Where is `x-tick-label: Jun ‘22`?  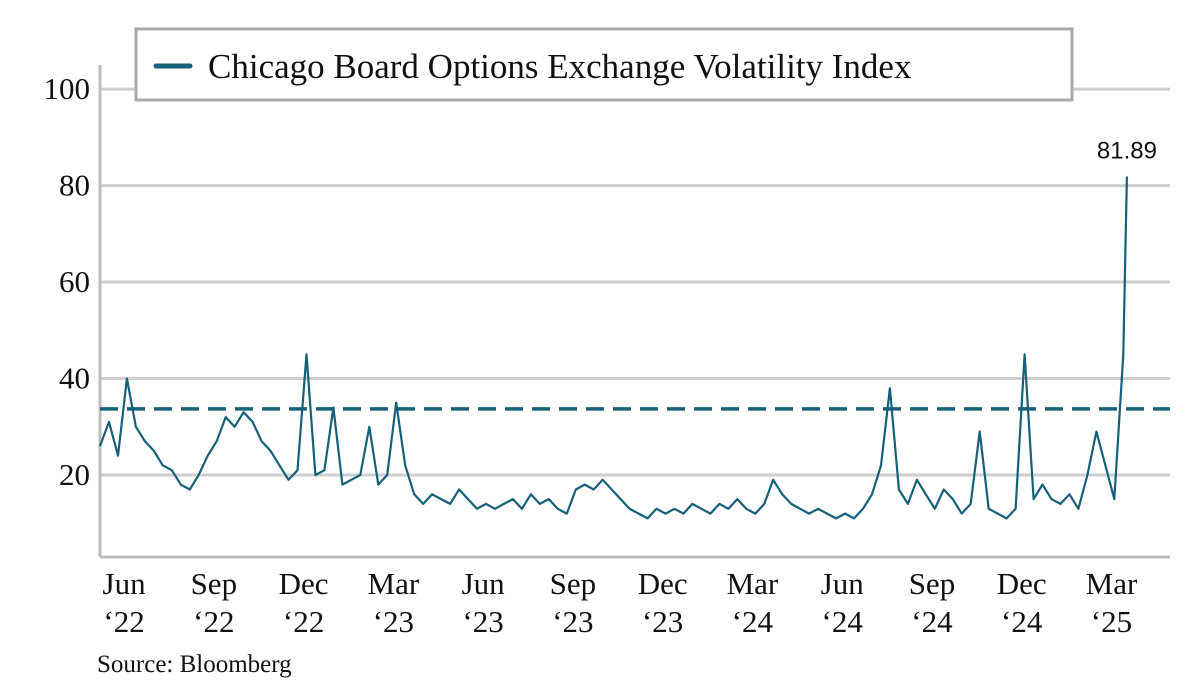
x-tick-label: Jun ‘22 is located at coordinates (125, 602).